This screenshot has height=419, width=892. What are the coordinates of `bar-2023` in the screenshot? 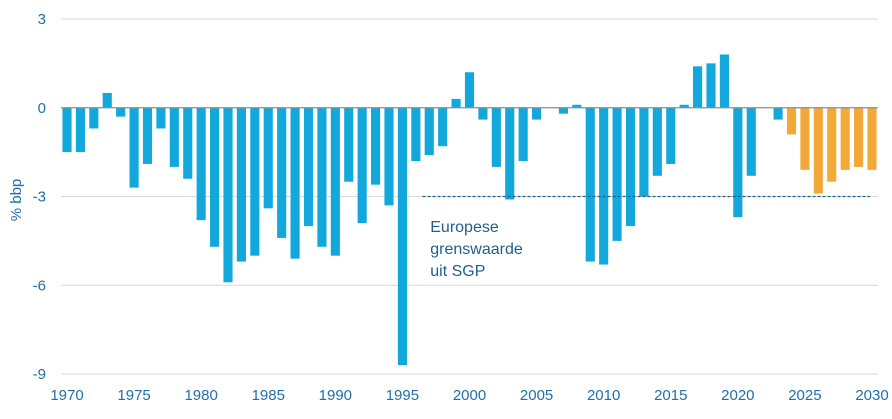 It's located at (778, 113).